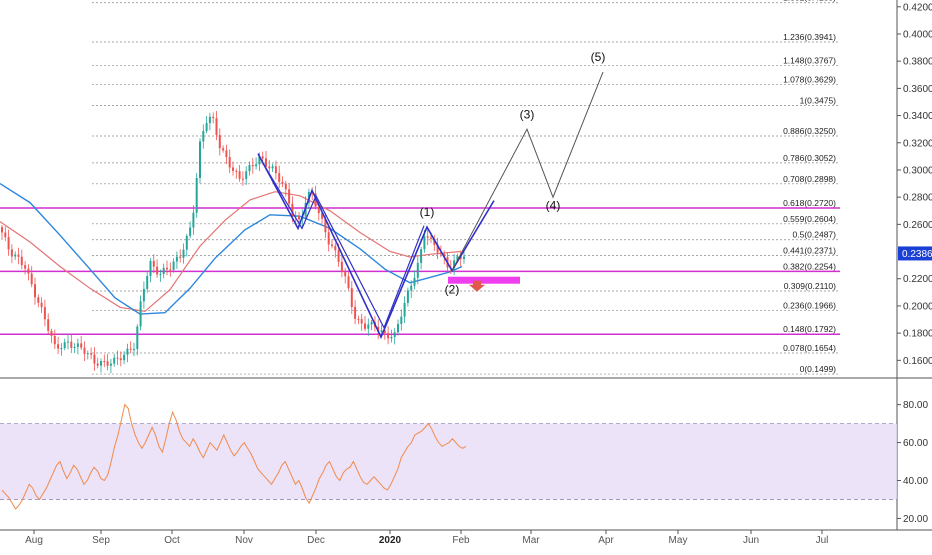 The height and width of the screenshot is (555, 932). Describe the element at coordinates (34, 540) in the screenshot. I see `time-tick-label: Aug` at that location.